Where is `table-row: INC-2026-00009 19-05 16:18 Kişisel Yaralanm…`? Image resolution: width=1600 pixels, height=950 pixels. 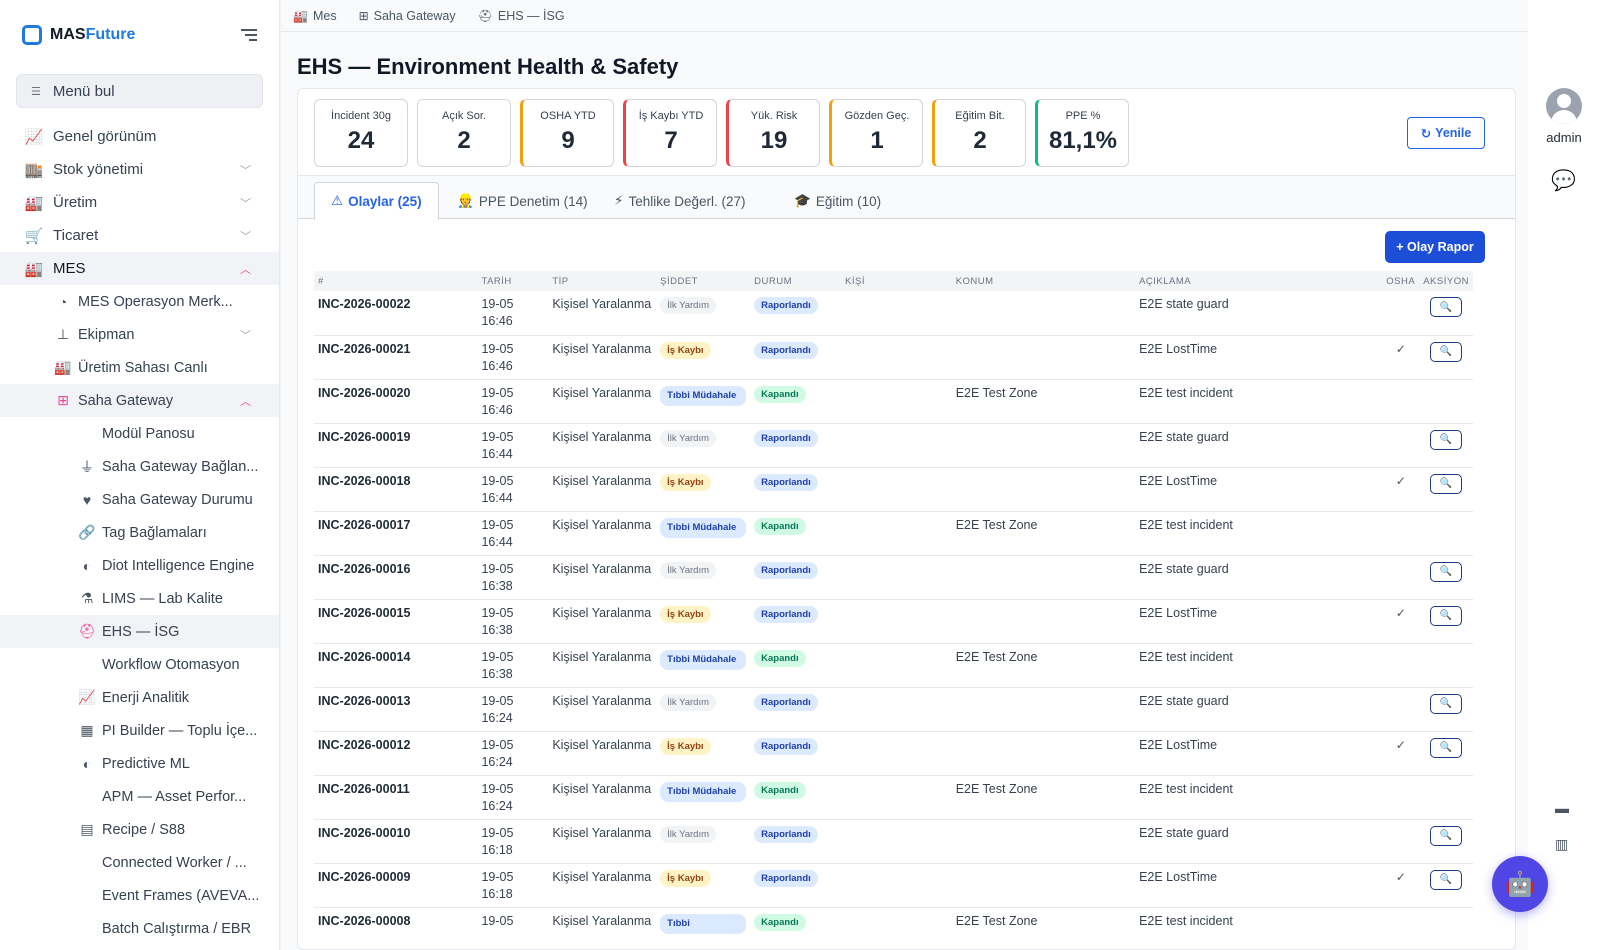
table-row: INC-2026-00009 19-05 16:18 Kişisel Yaralanm… is located at coordinates (893, 885).